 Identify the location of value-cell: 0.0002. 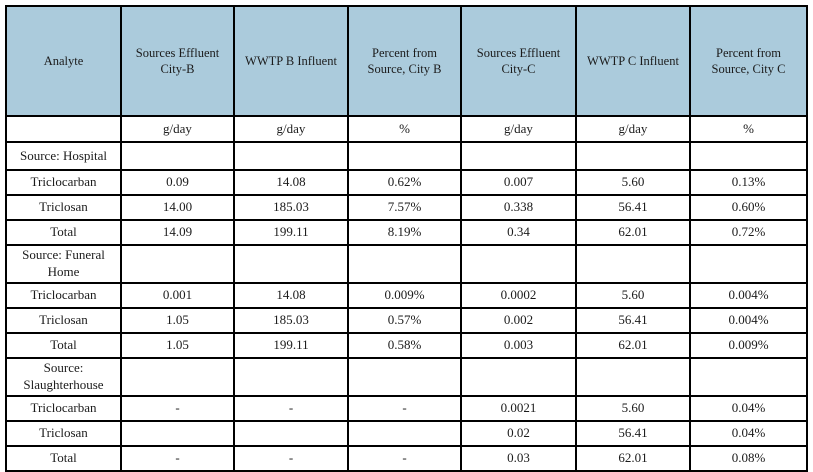
(518, 295).